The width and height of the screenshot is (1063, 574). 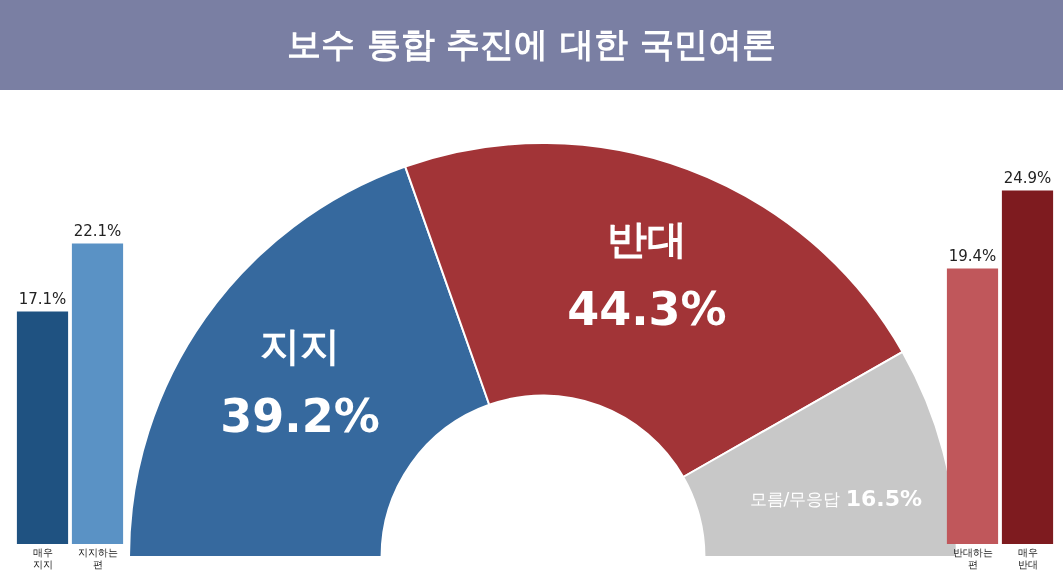 What do you see at coordinates (97, 230) in the screenshot?
I see `data-label: 22.1%` at bounding box center [97, 230].